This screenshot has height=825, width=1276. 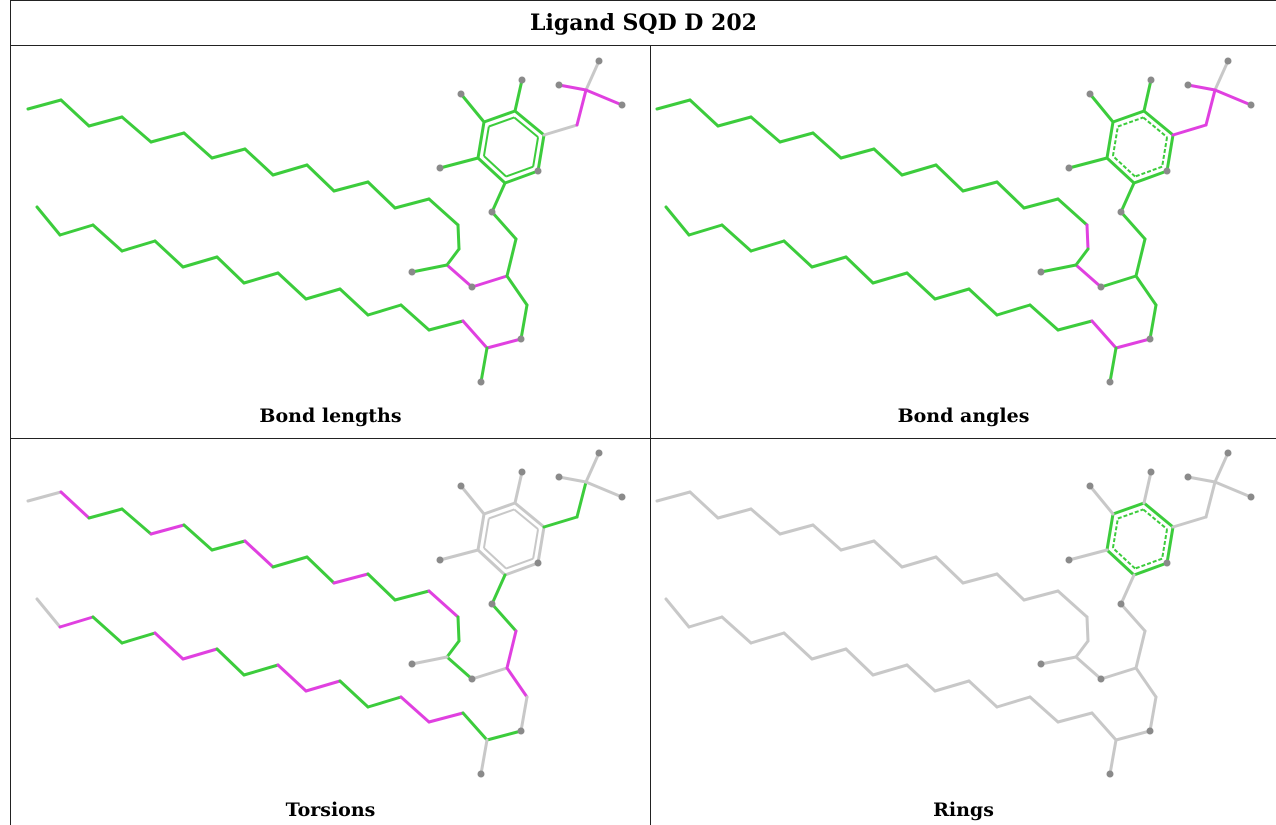 What do you see at coordinates (963, 810) in the screenshot?
I see `caption-rings: Rings` at bounding box center [963, 810].